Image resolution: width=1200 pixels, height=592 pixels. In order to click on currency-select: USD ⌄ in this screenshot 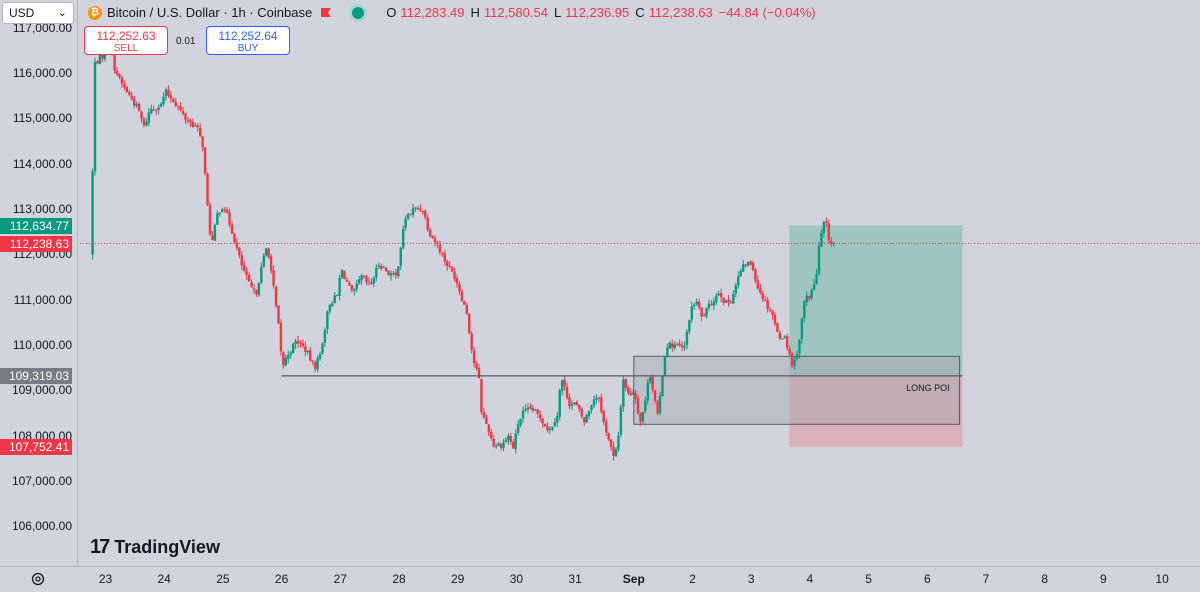, I will do `click(38, 13)`.